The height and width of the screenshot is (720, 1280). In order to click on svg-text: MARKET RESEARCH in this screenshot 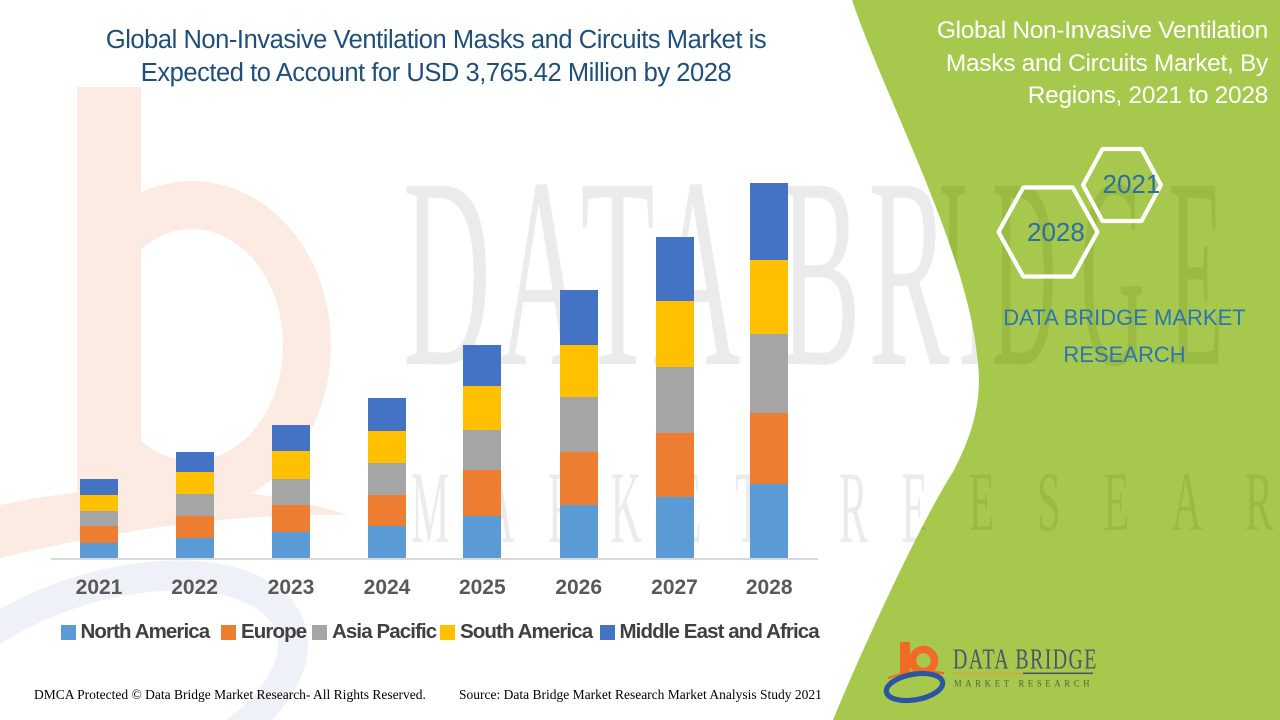, I will do `click(1023, 683)`.